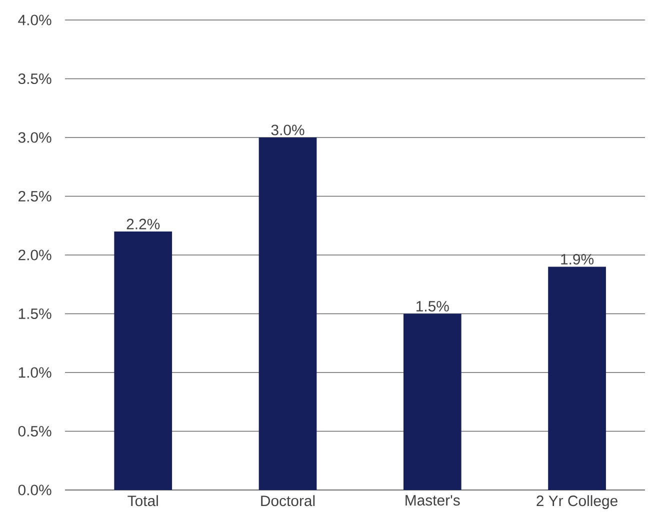  What do you see at coordinates (35, 78) in the screenshot?
I see `y-tick-label: 3.5%` at bounding box center [35, 78].